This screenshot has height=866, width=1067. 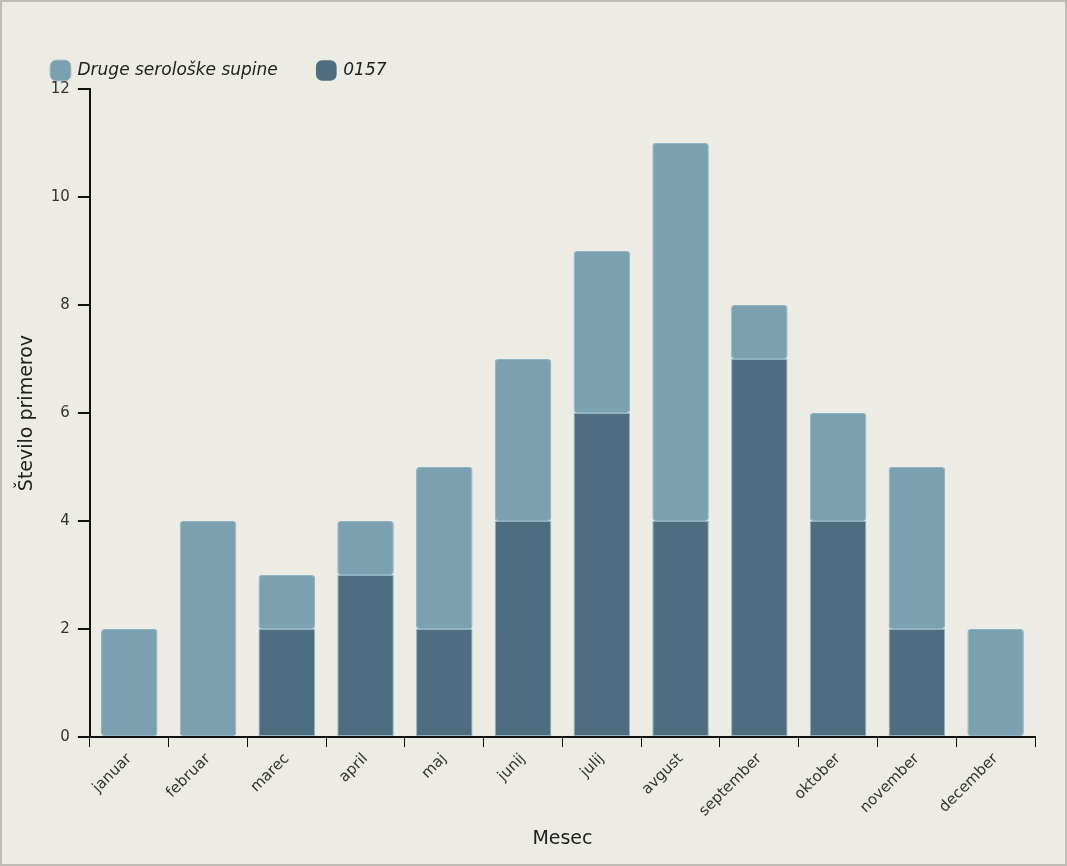 What do you see at coordinates (60, 87) in the screenshot?
I see `y-tick-label: 12` at bounding box center [60, 87].